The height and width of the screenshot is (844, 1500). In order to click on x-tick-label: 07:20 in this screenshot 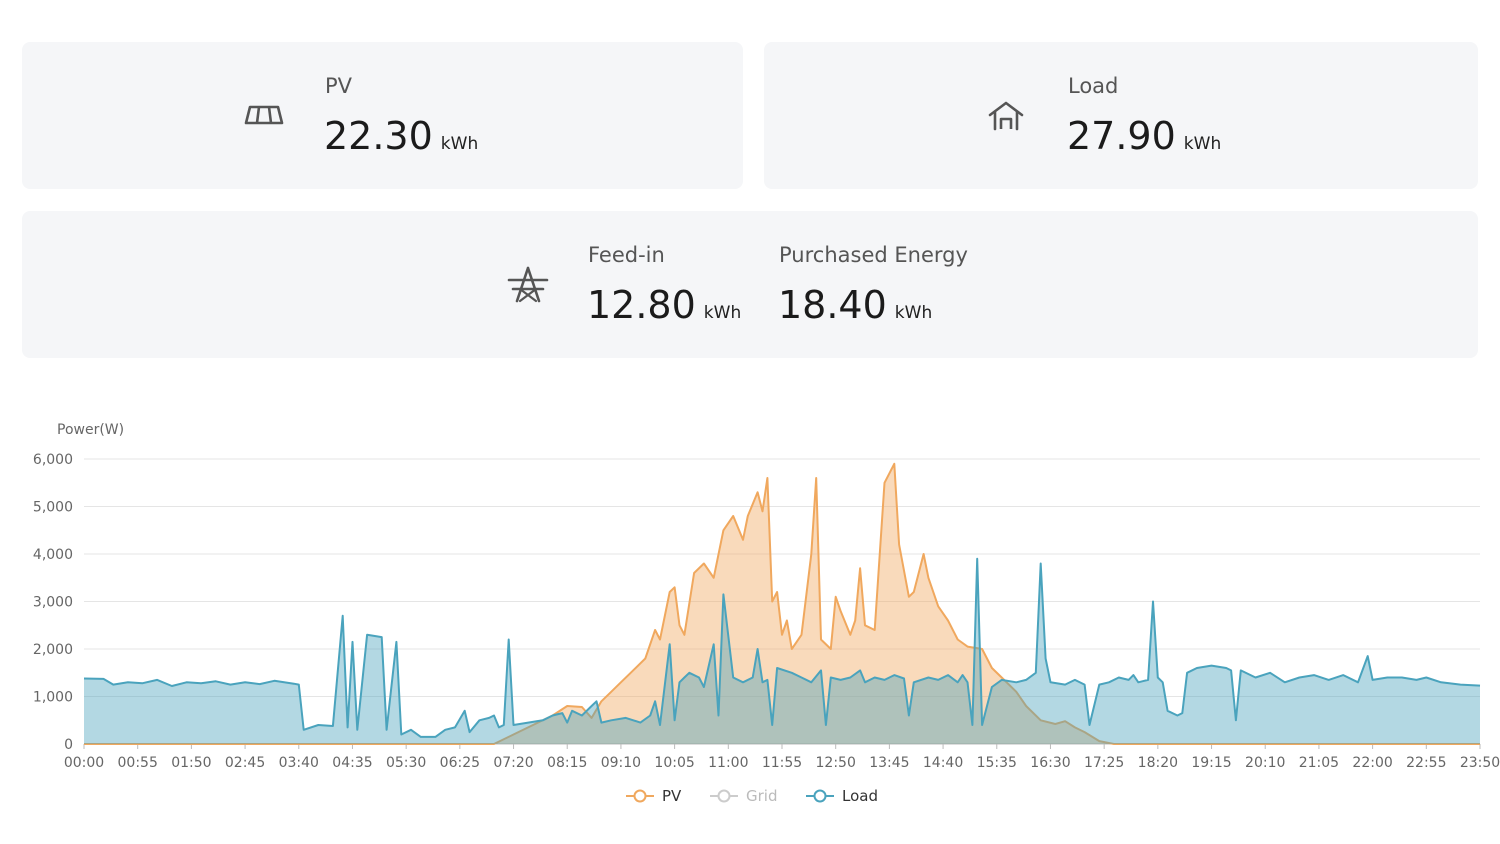, I will do `click(513, 763)`.